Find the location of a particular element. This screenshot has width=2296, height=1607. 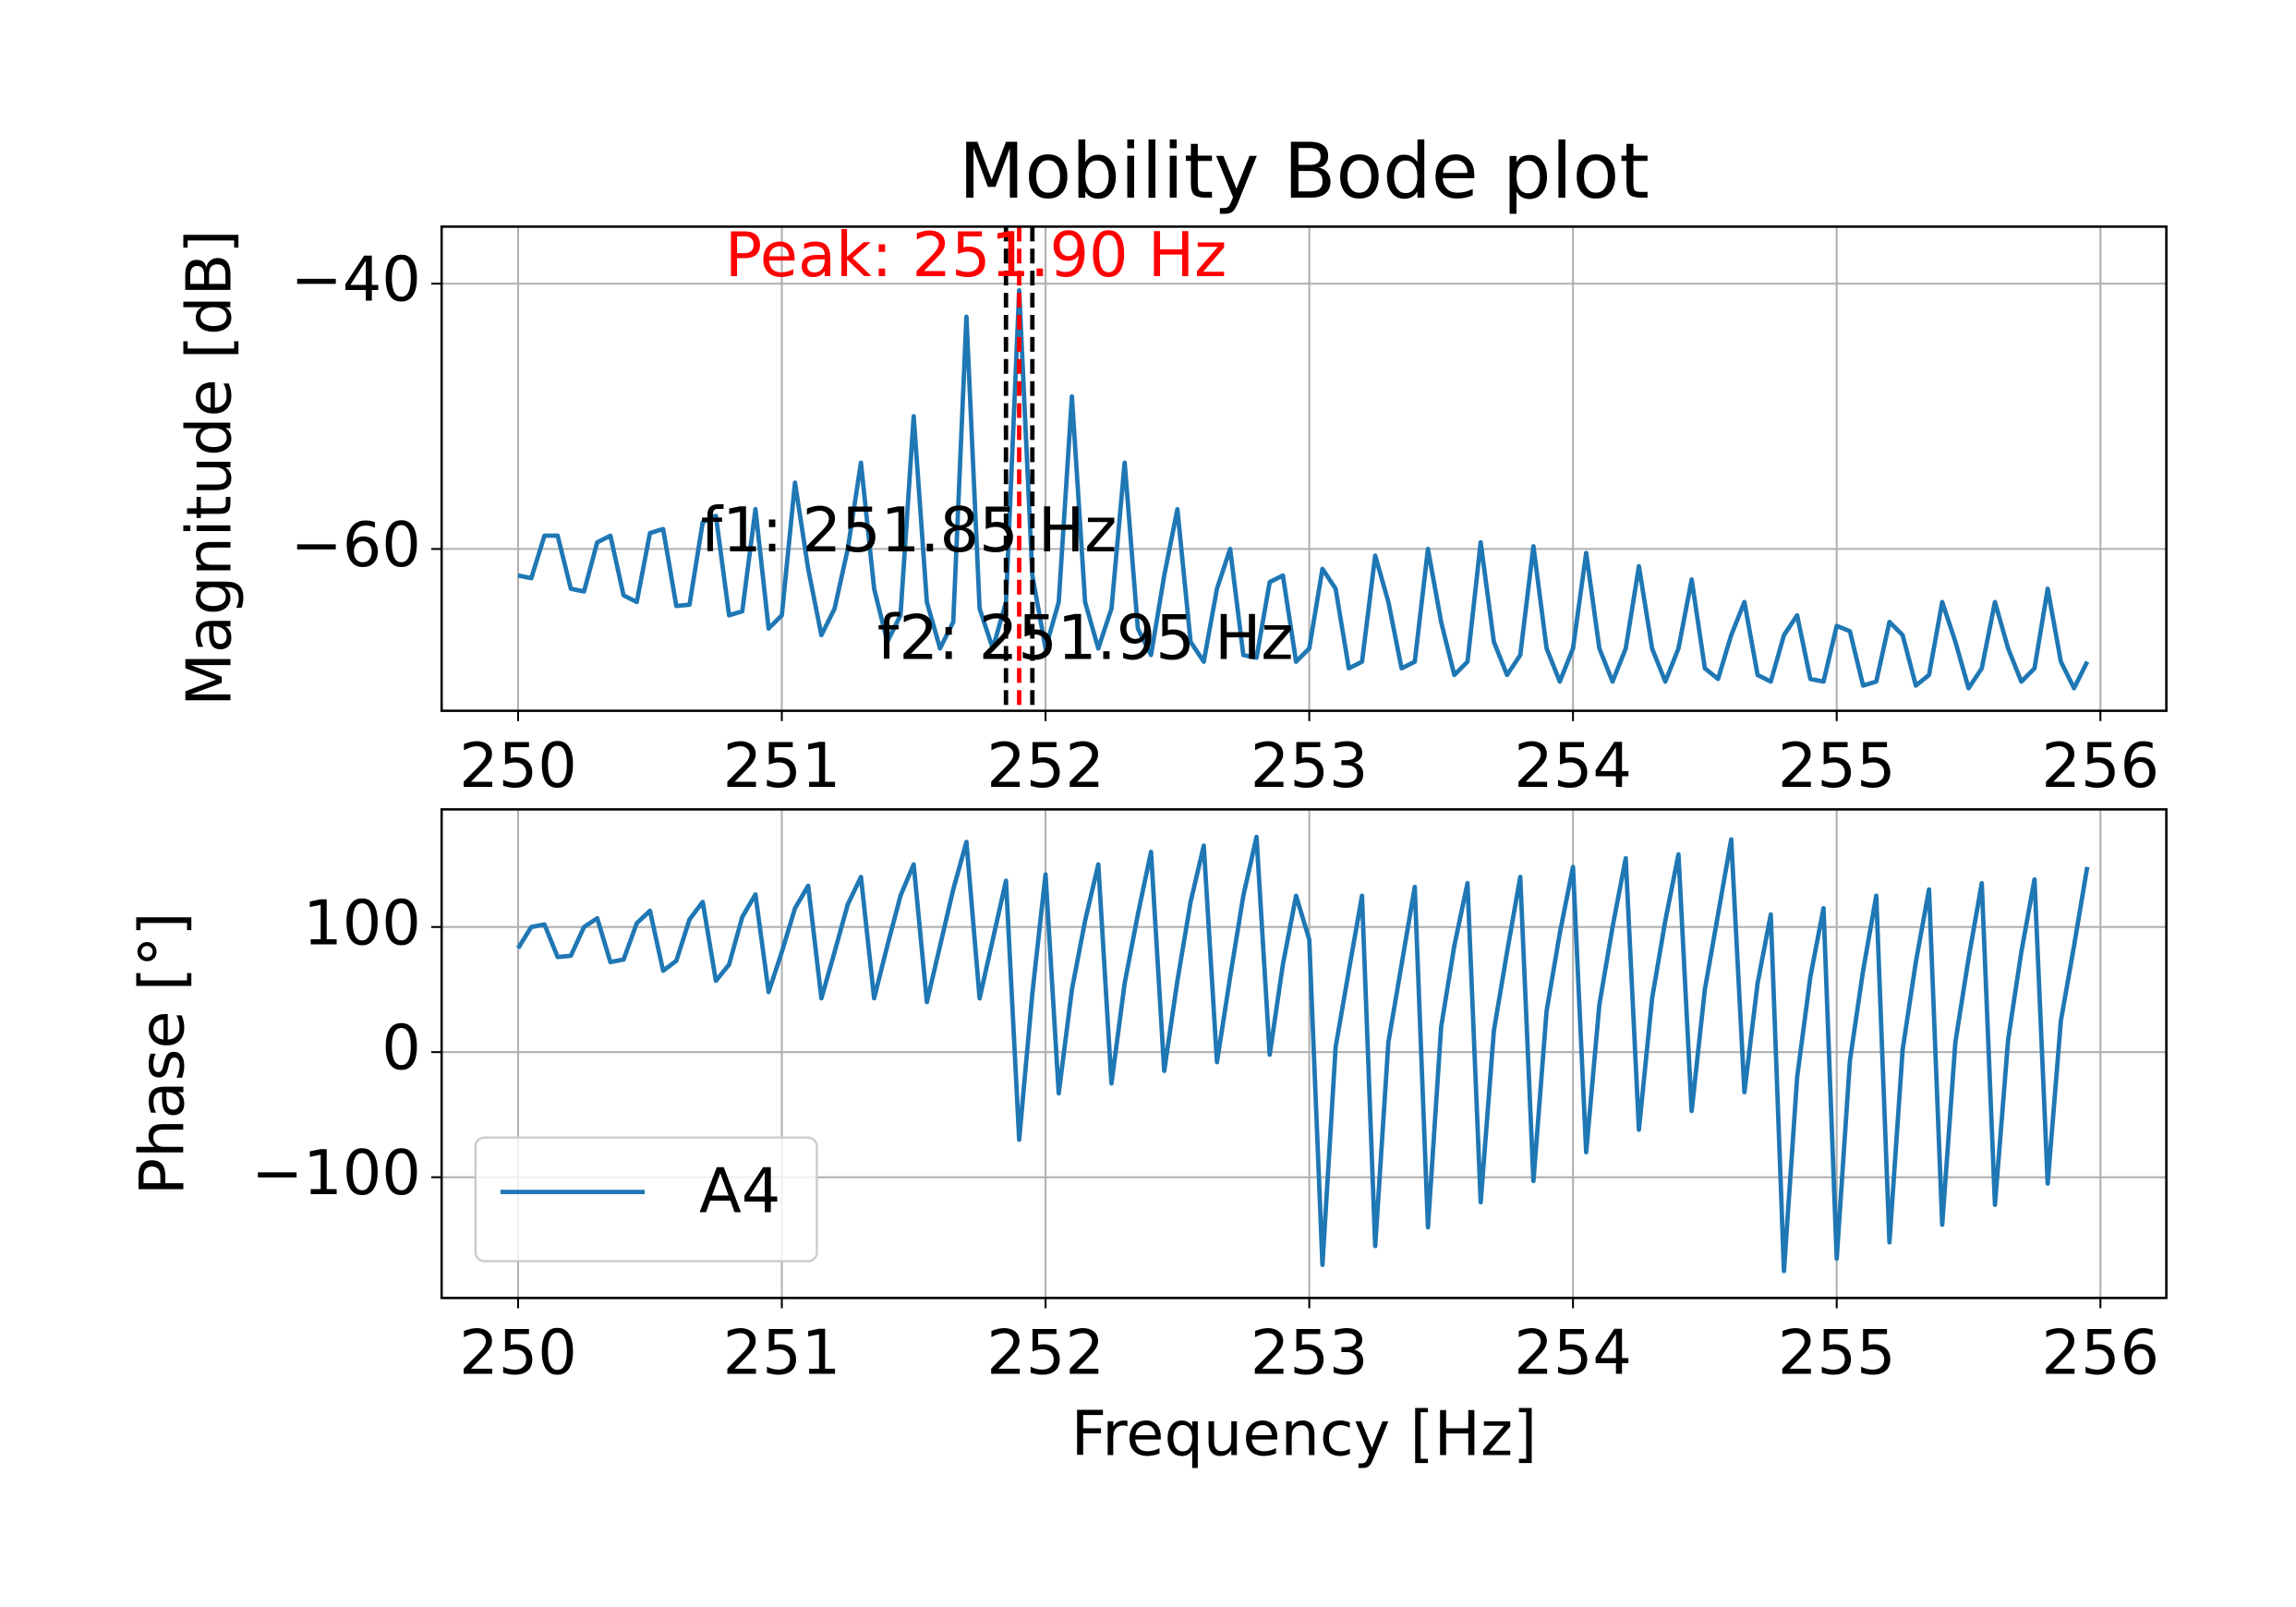

annotation: Peak: 251.90 Hz is located at coordinates (976, 255).